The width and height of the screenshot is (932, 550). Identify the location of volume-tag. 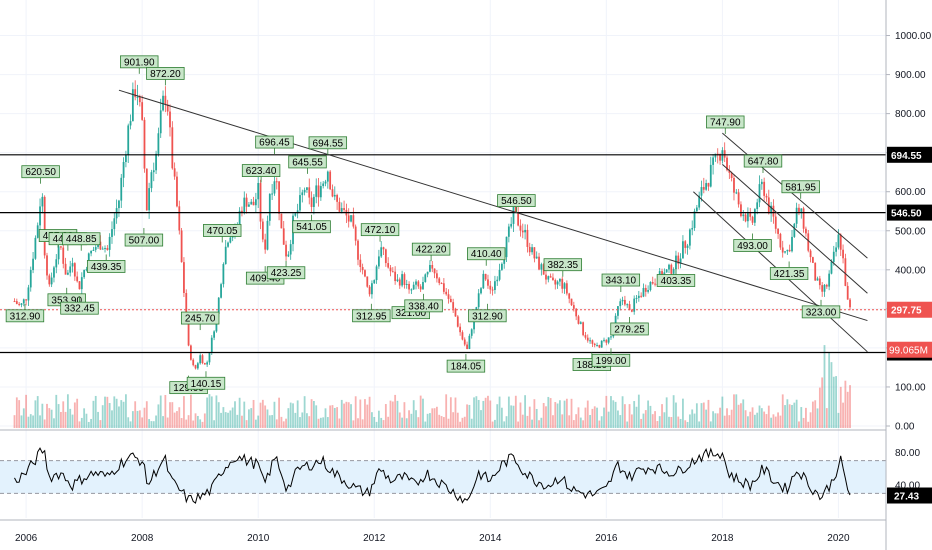
(909, 349).